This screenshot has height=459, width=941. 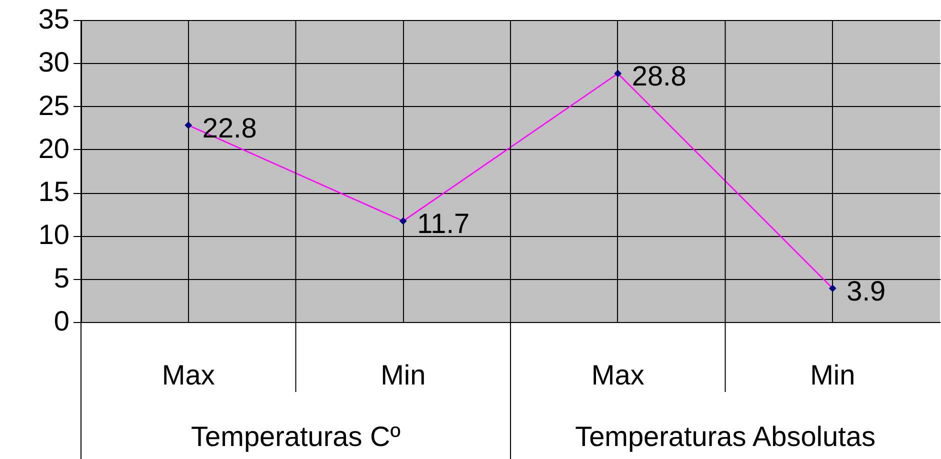 I want to click on y-tick-label: 25, so click(x=54, y=105).